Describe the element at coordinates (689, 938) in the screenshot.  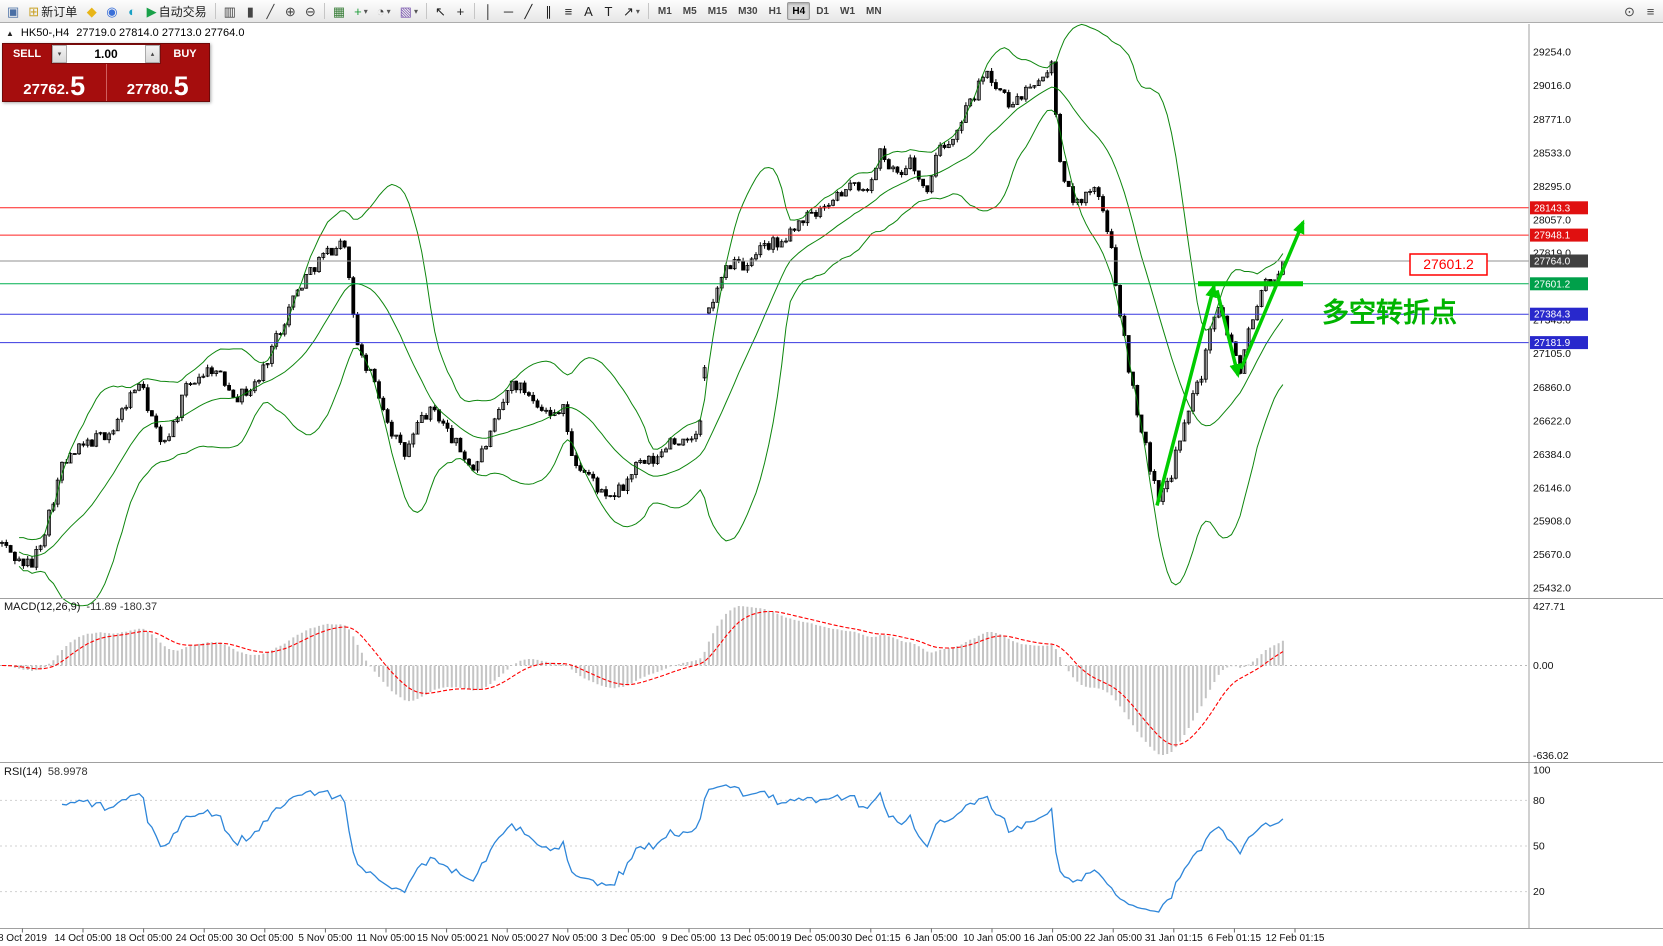
I see `time-tick-label: 9 Dec 05:00` at that location.